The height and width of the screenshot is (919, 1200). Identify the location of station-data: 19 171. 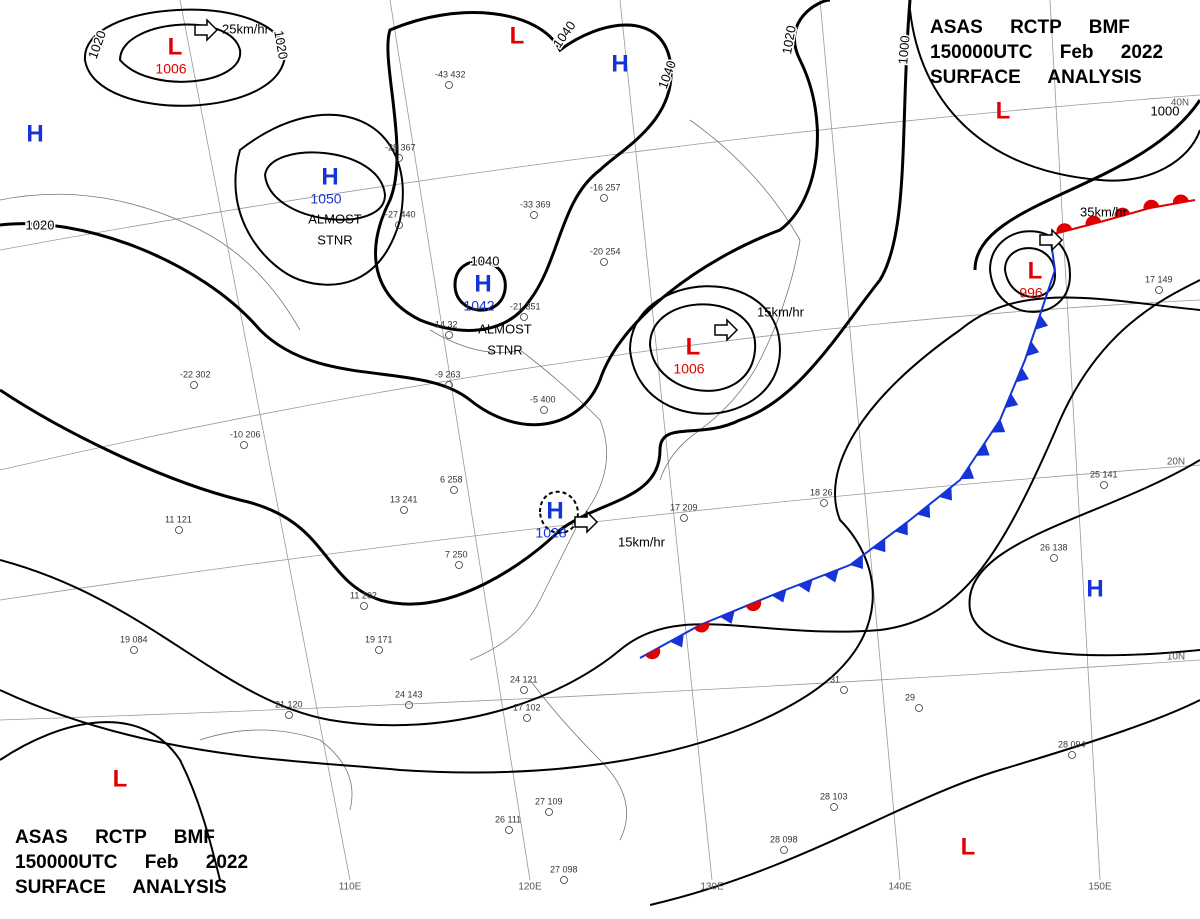
(379, 639).